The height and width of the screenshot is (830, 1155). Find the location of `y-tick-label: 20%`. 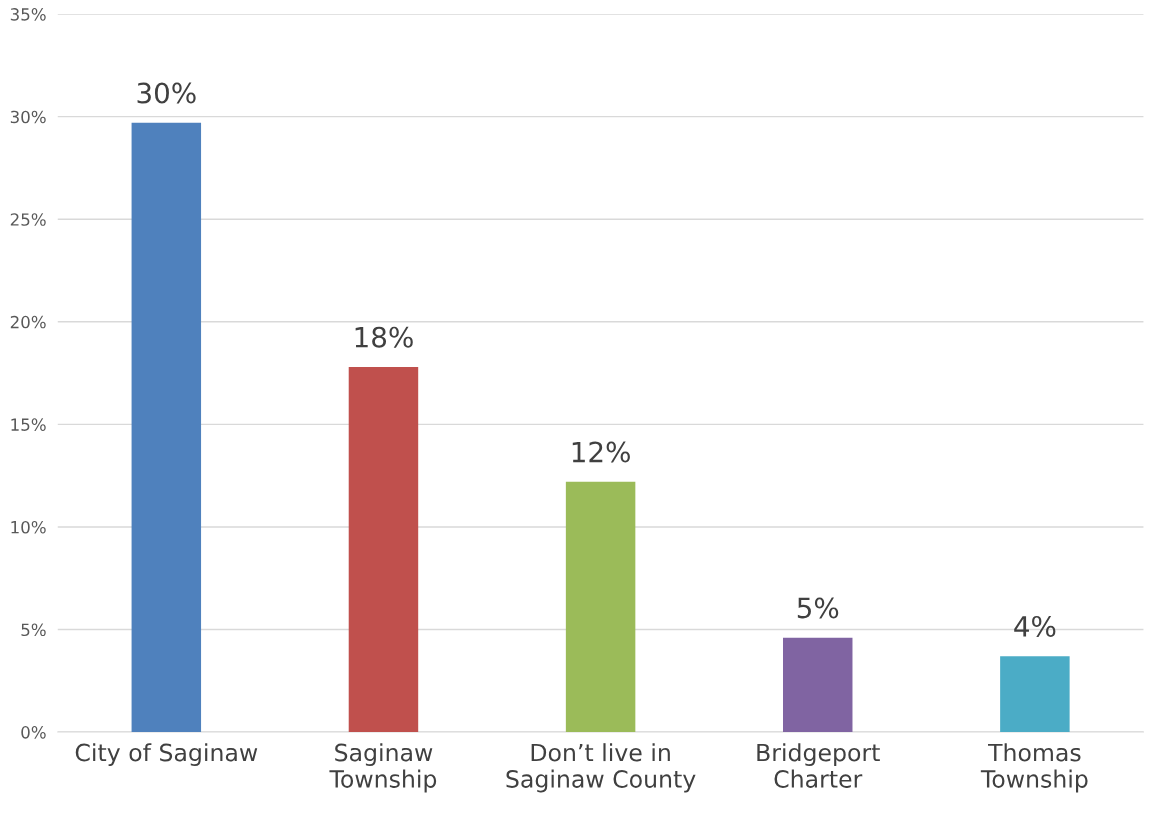

y-tick-label: 20% is located at coordinates (28, 322).